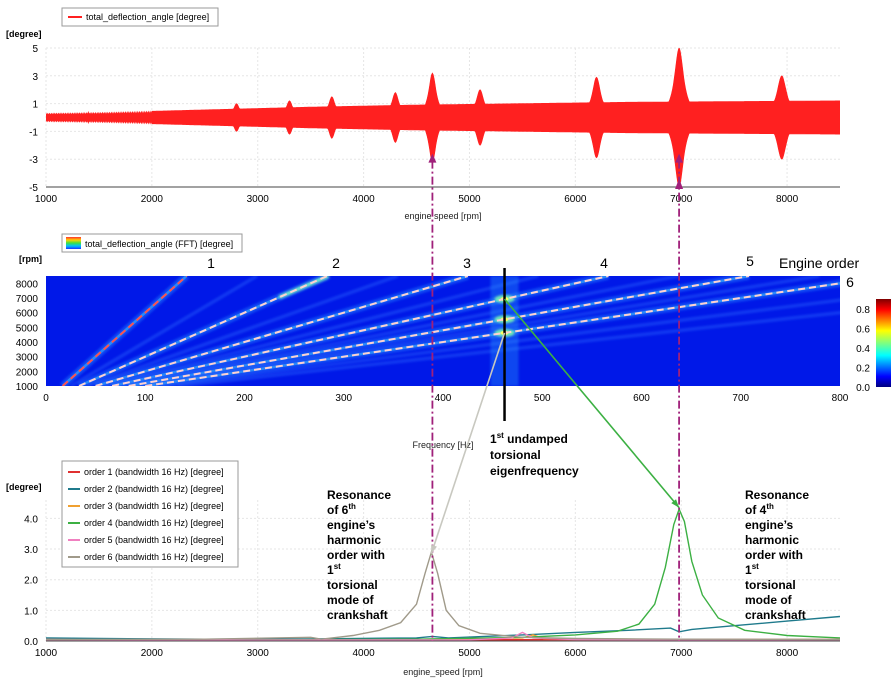 The width and height of the screenshot is (891, 690). I want to click on resonance-annotation-line: torsional, so click(352, 585).